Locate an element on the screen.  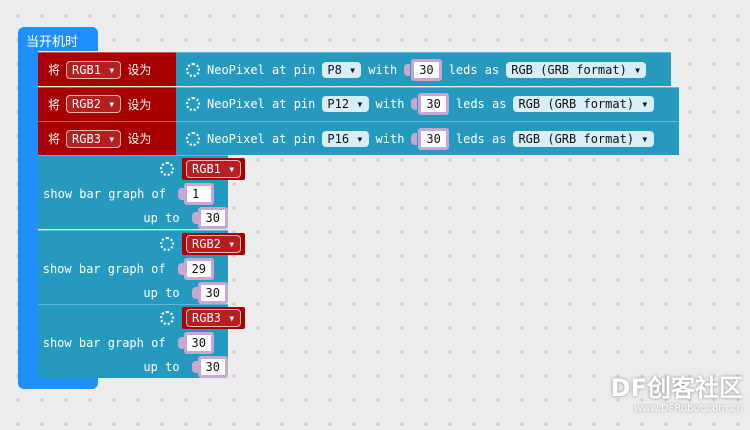
event-hat: 当开机时 is located at coordinates (58, 39).